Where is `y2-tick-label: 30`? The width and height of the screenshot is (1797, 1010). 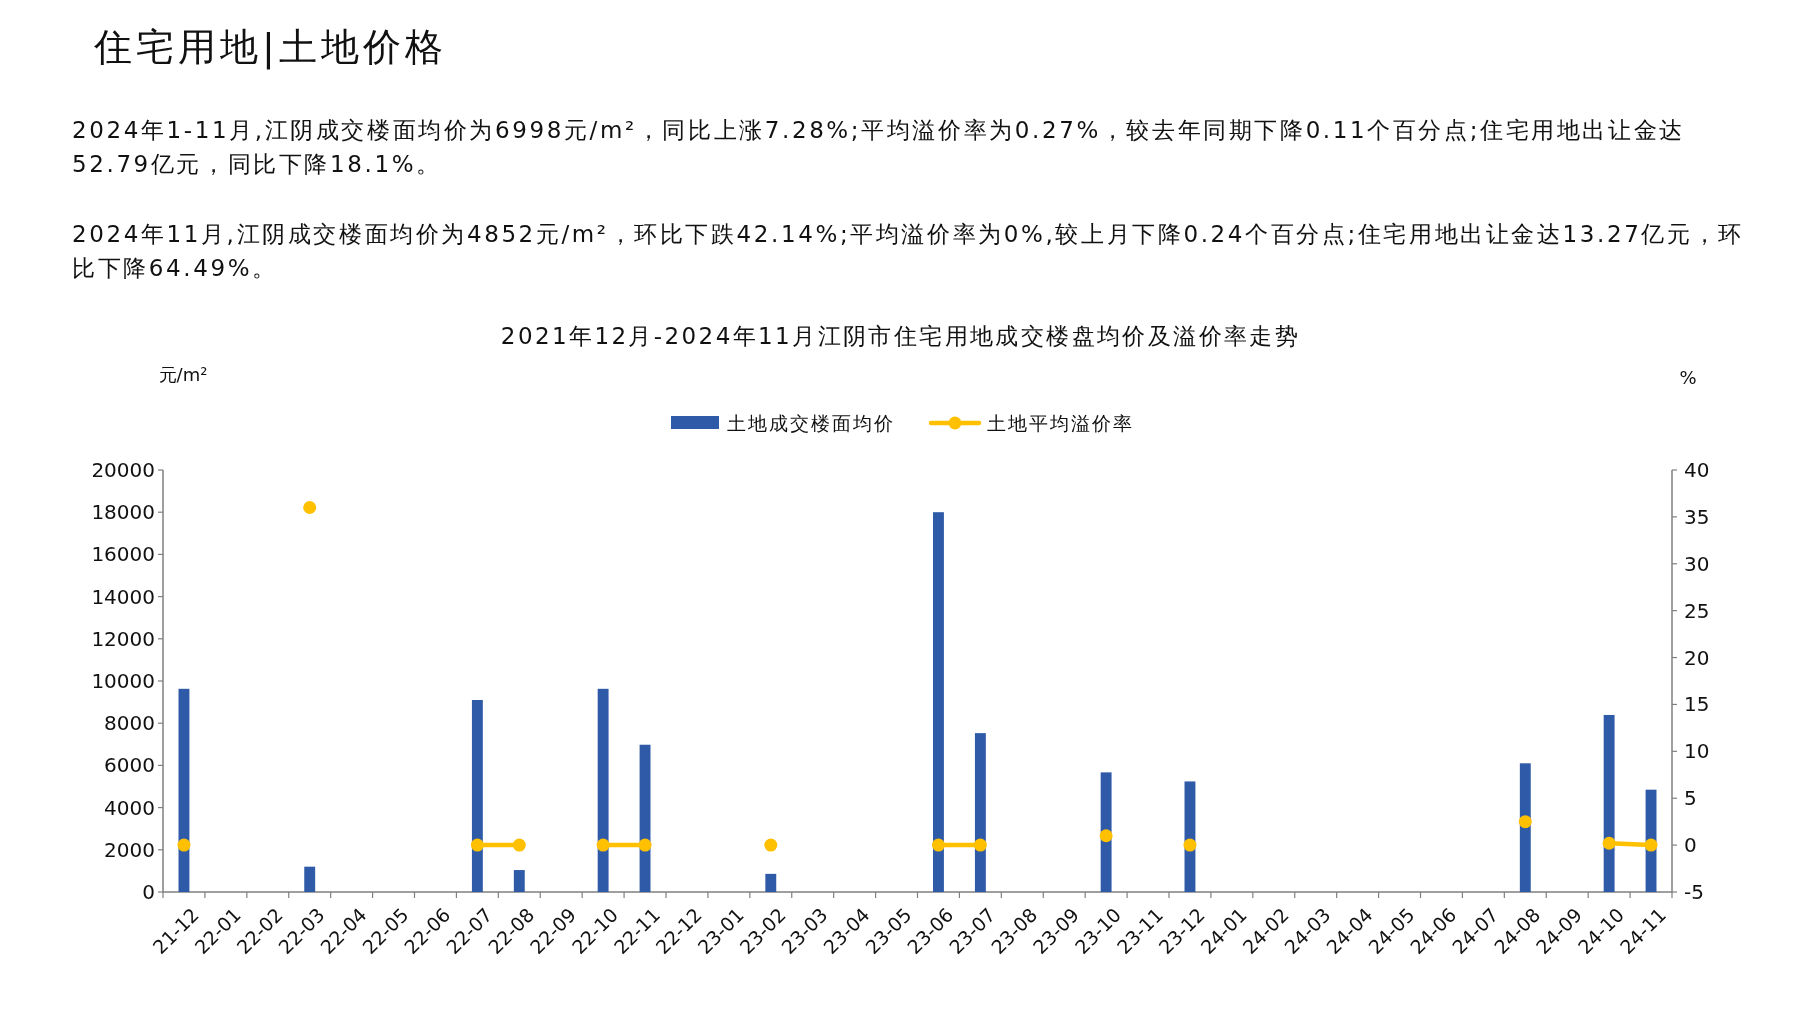
y2-tick-label: 30 is located at coordinates (1697, 563).